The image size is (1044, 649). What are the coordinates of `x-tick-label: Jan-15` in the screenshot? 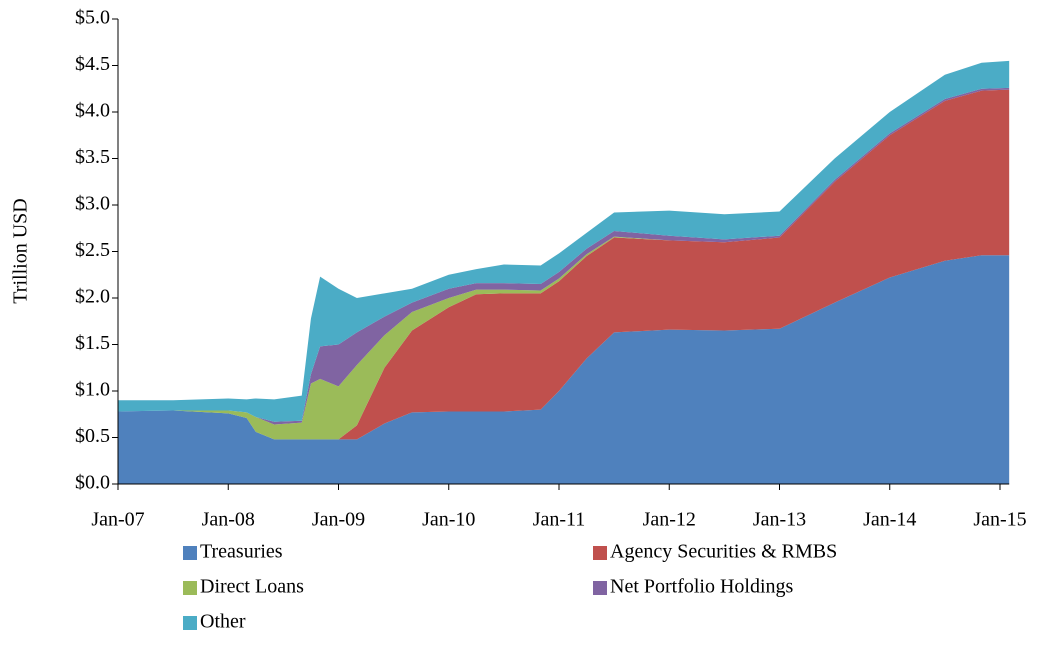 It's located at (999, 520).